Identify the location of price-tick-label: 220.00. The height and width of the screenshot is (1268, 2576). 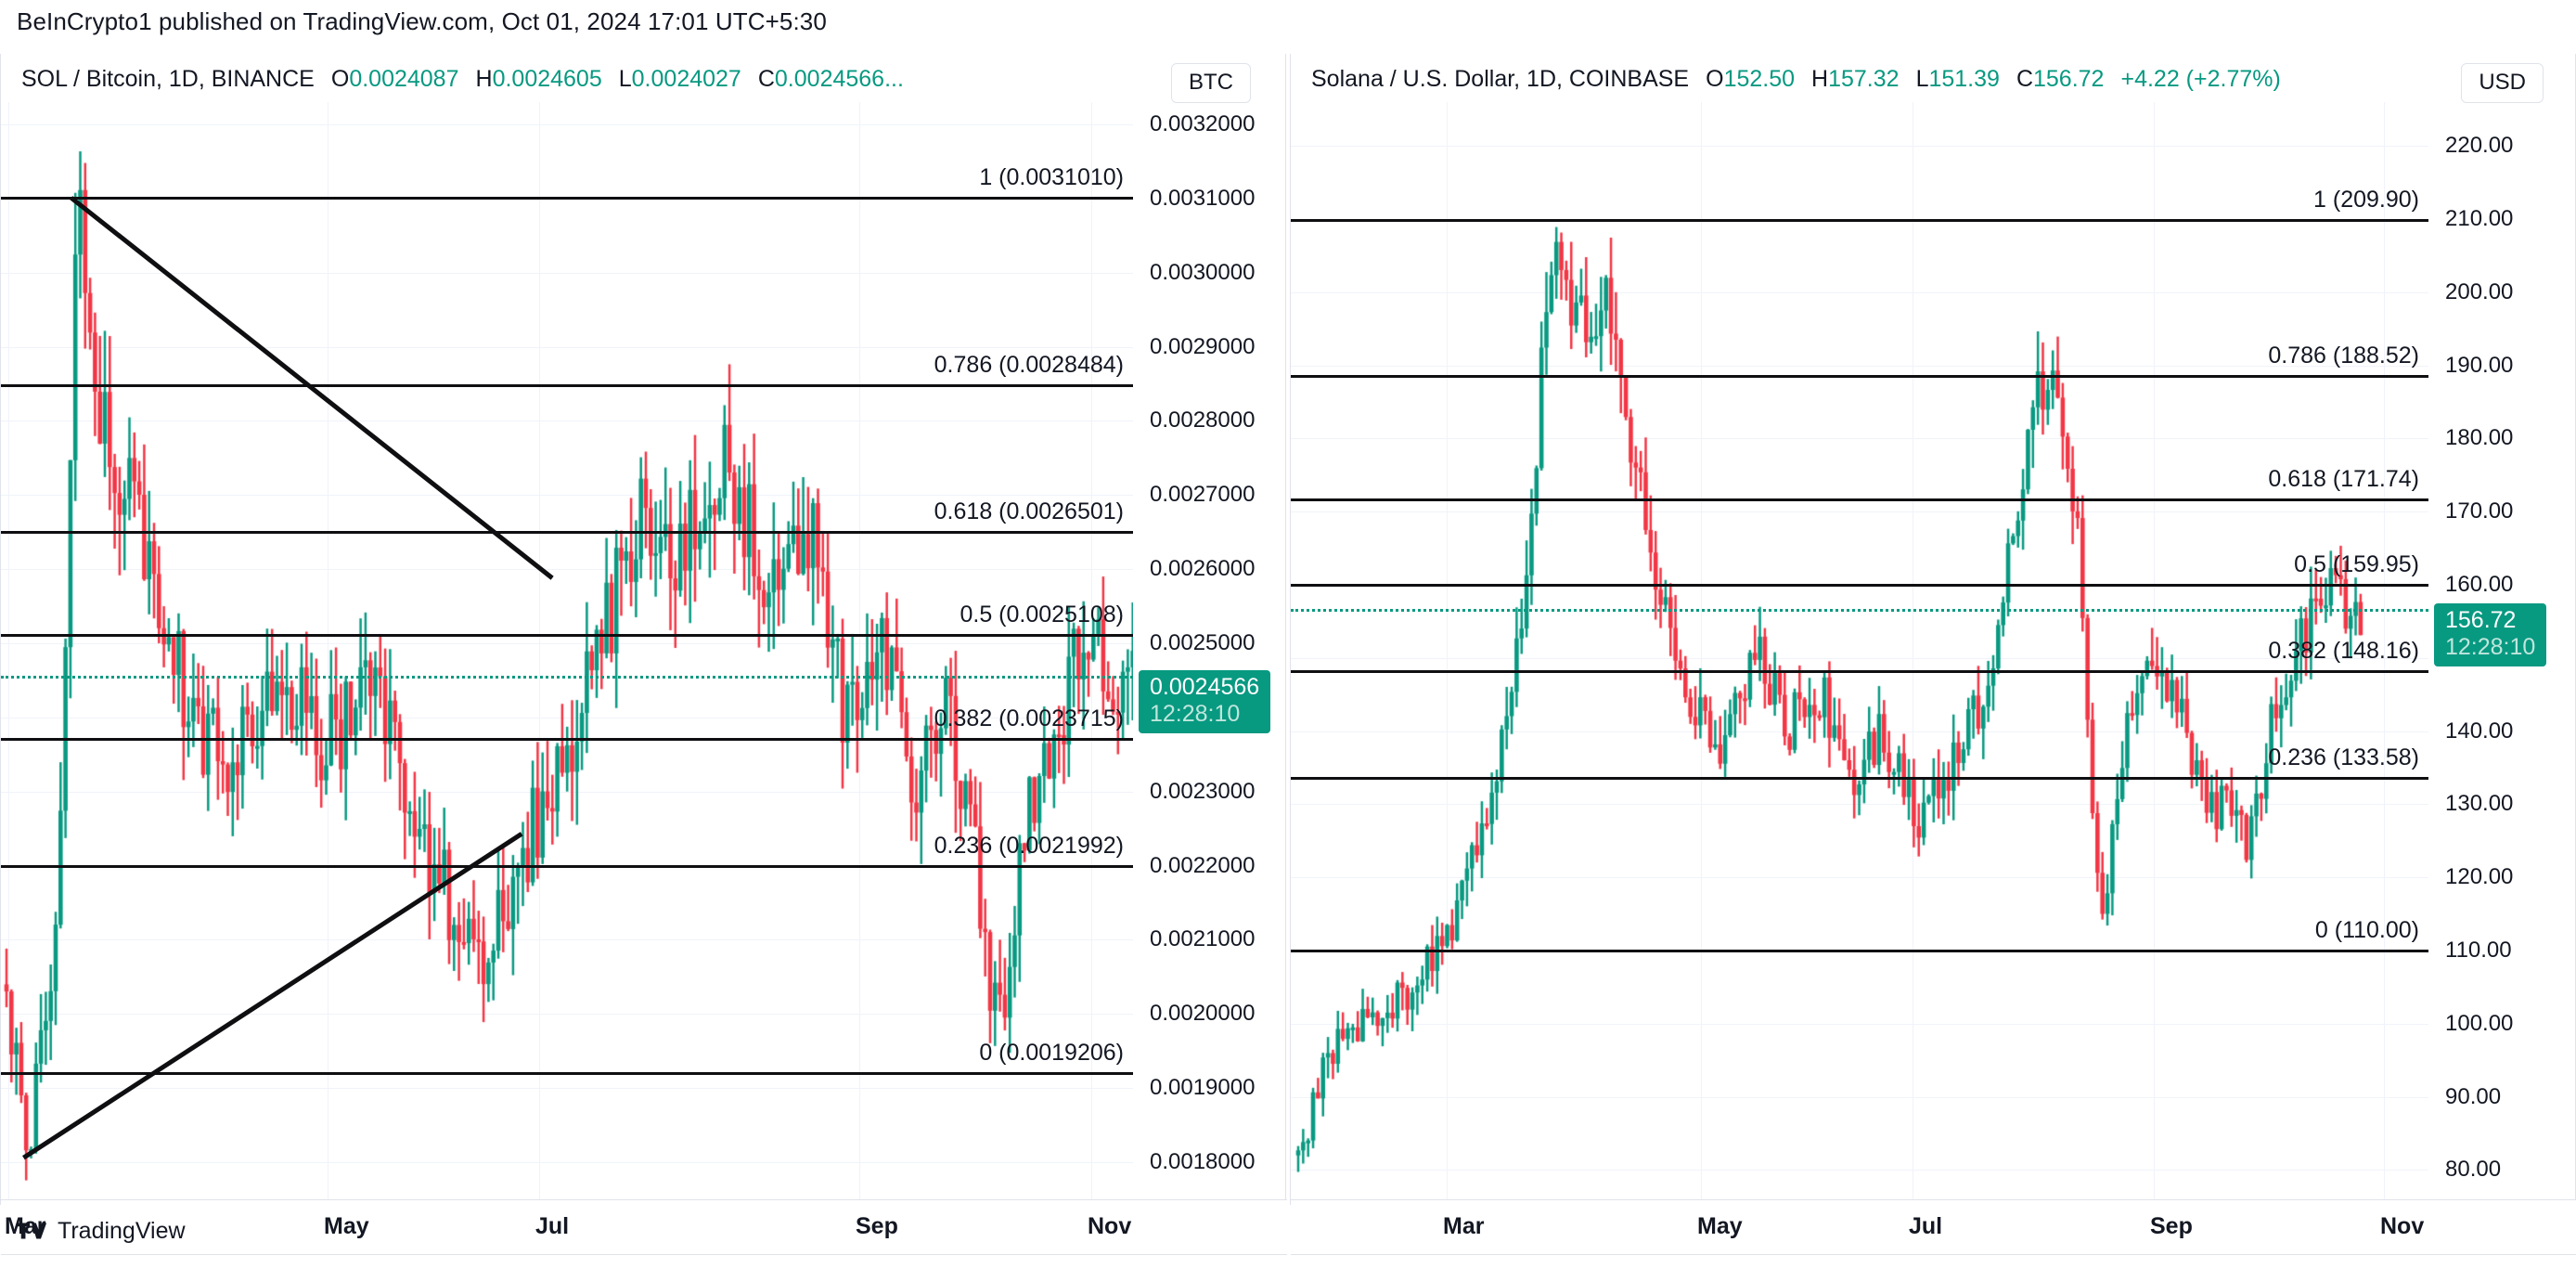
(2479, 146).